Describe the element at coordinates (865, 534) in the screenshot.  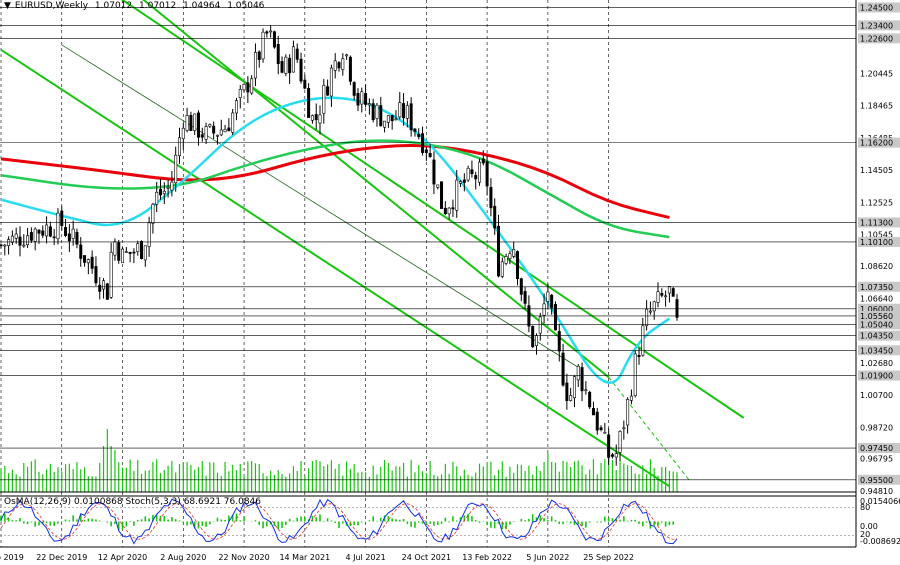
I see `oscillator-tick-label: 20` at that location.